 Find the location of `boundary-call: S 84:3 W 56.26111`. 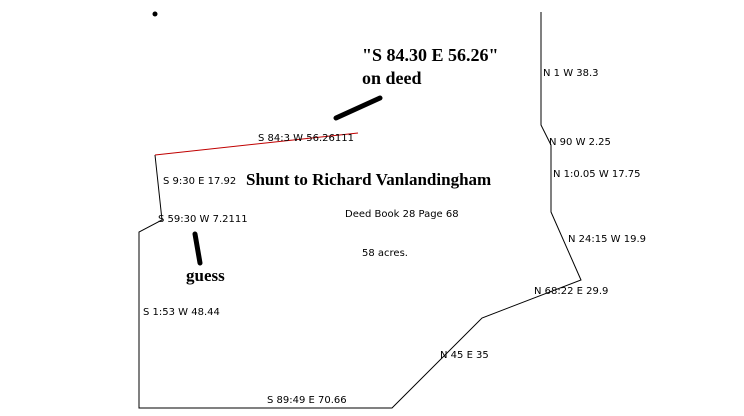

boundary-call: S 84:3 W 56.26111 is located at coordinates (306, 138).